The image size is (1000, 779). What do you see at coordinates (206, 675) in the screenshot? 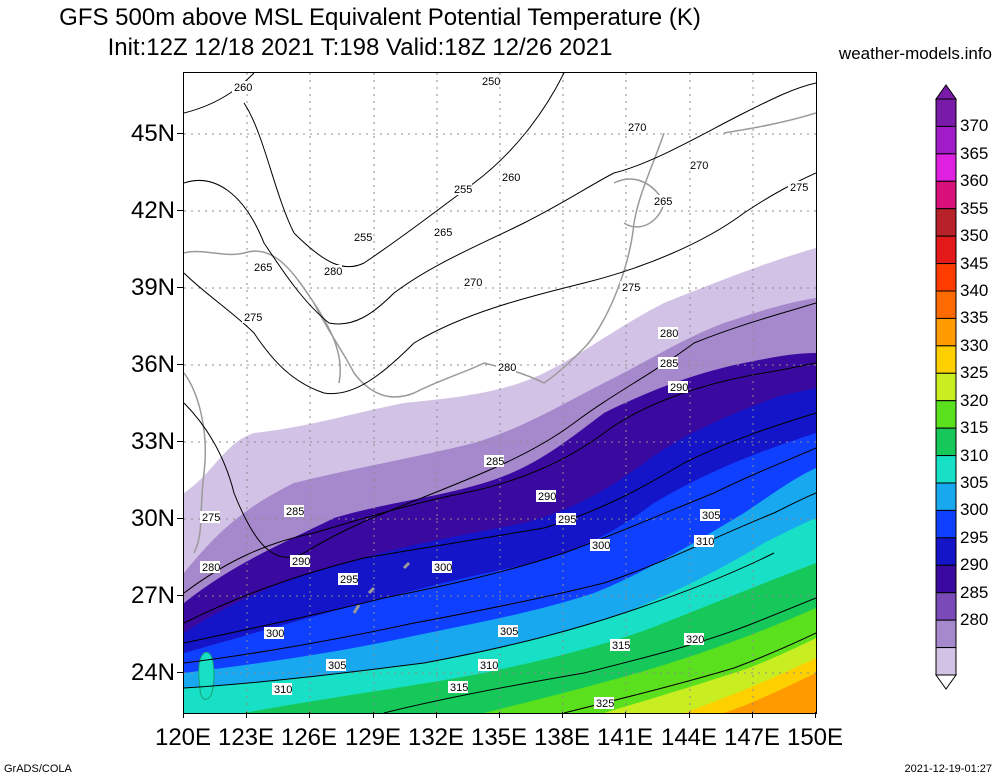
I see `taiwan-island` at bounding box center [206, 675].